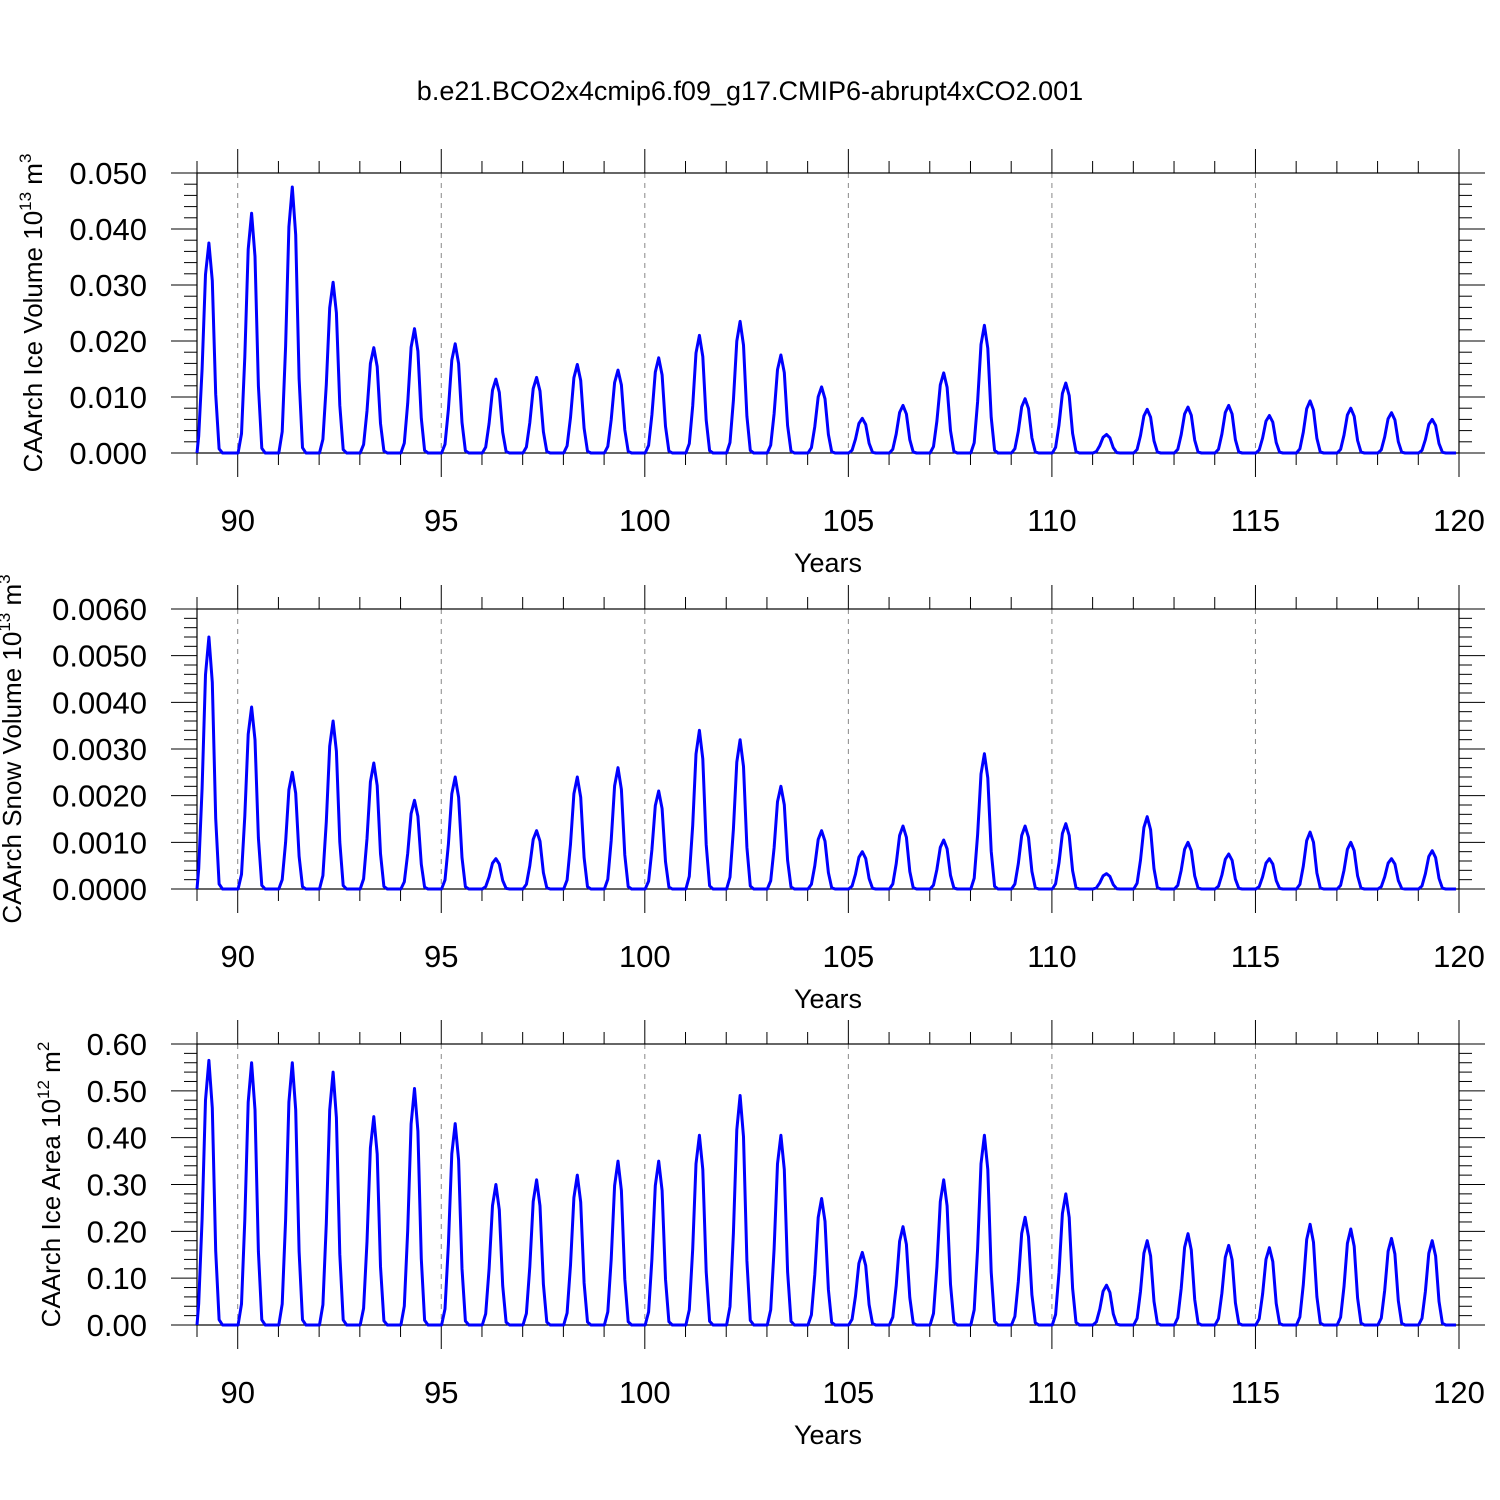 The image size is (1500, 1500). I want to click on y-tick-label: 0.050, so click(108, 173).